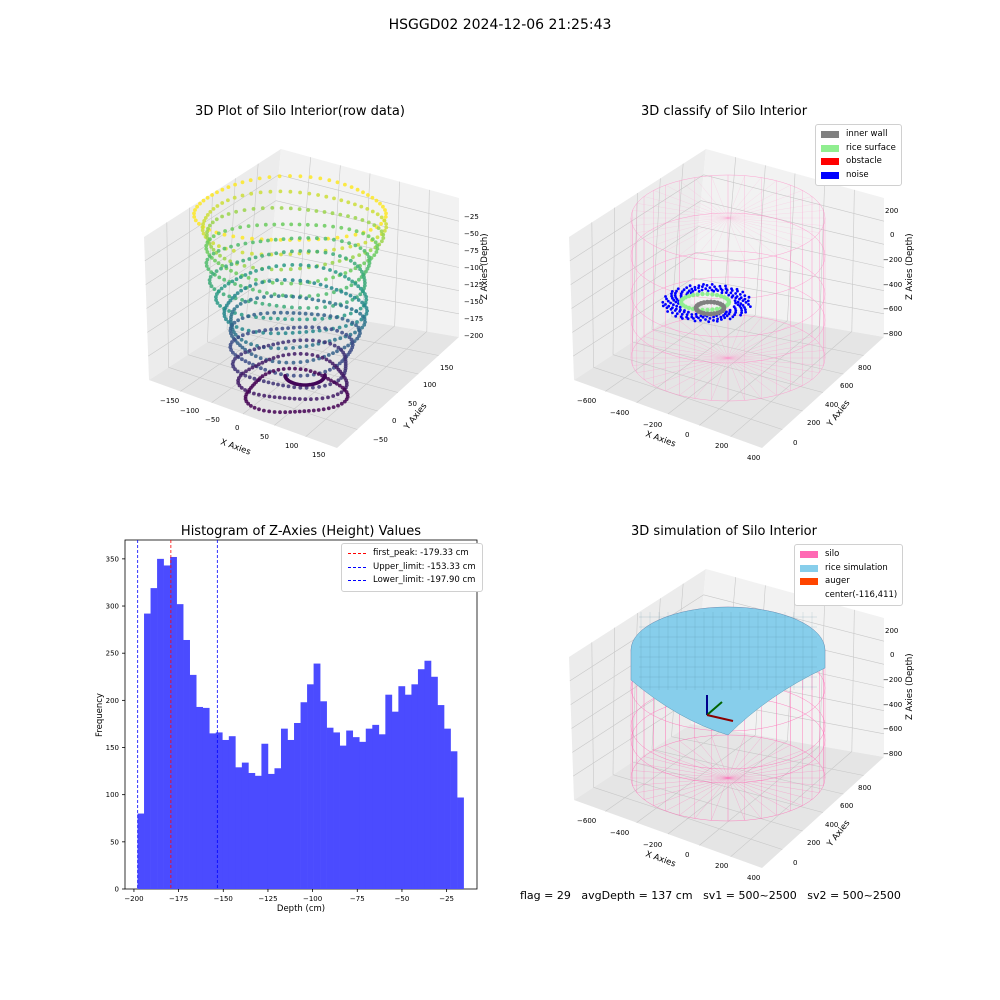 Image resolution: width=1000 pixels, height=1000 pixels. I want to click on y-tick: 350, so click(112, 559).